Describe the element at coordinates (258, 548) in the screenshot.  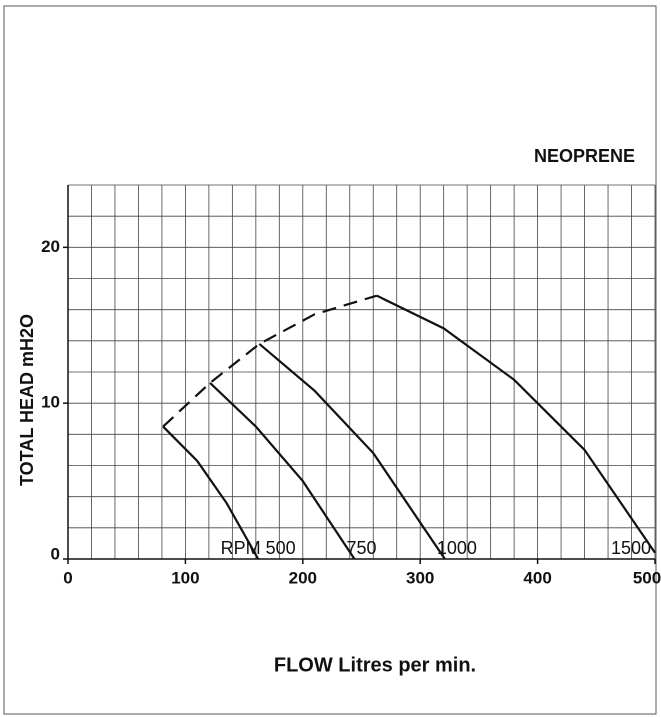
I see `series-label: RPM 500` at that location.